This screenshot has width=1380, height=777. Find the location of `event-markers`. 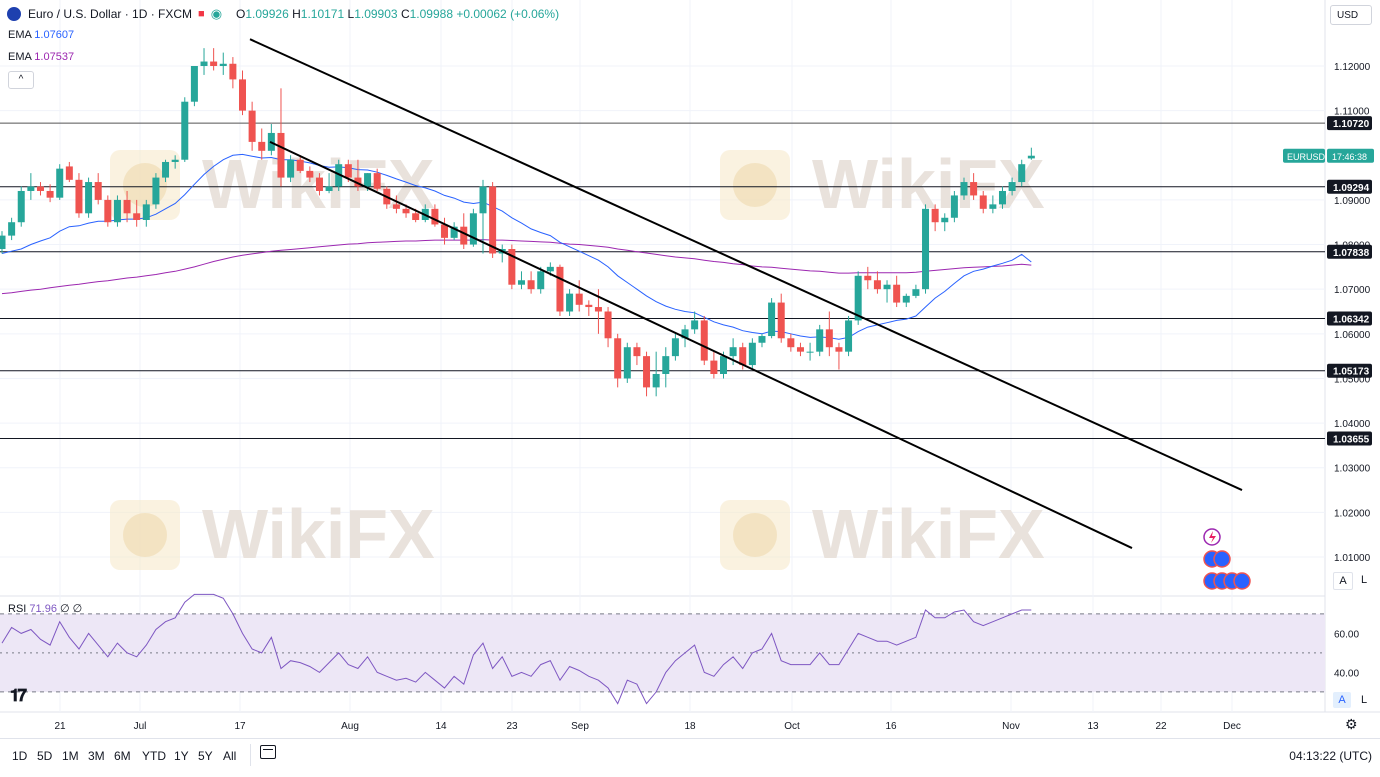

event-markers is located at coordinates (1227, 559).